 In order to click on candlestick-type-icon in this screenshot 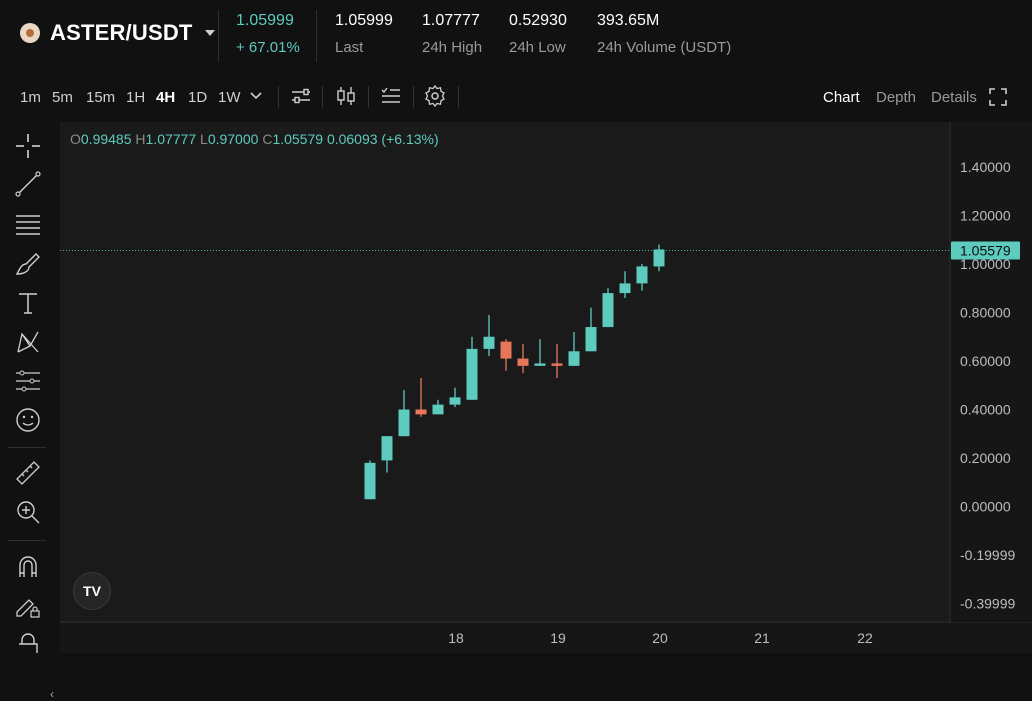, I will do `click(346, 96)`.